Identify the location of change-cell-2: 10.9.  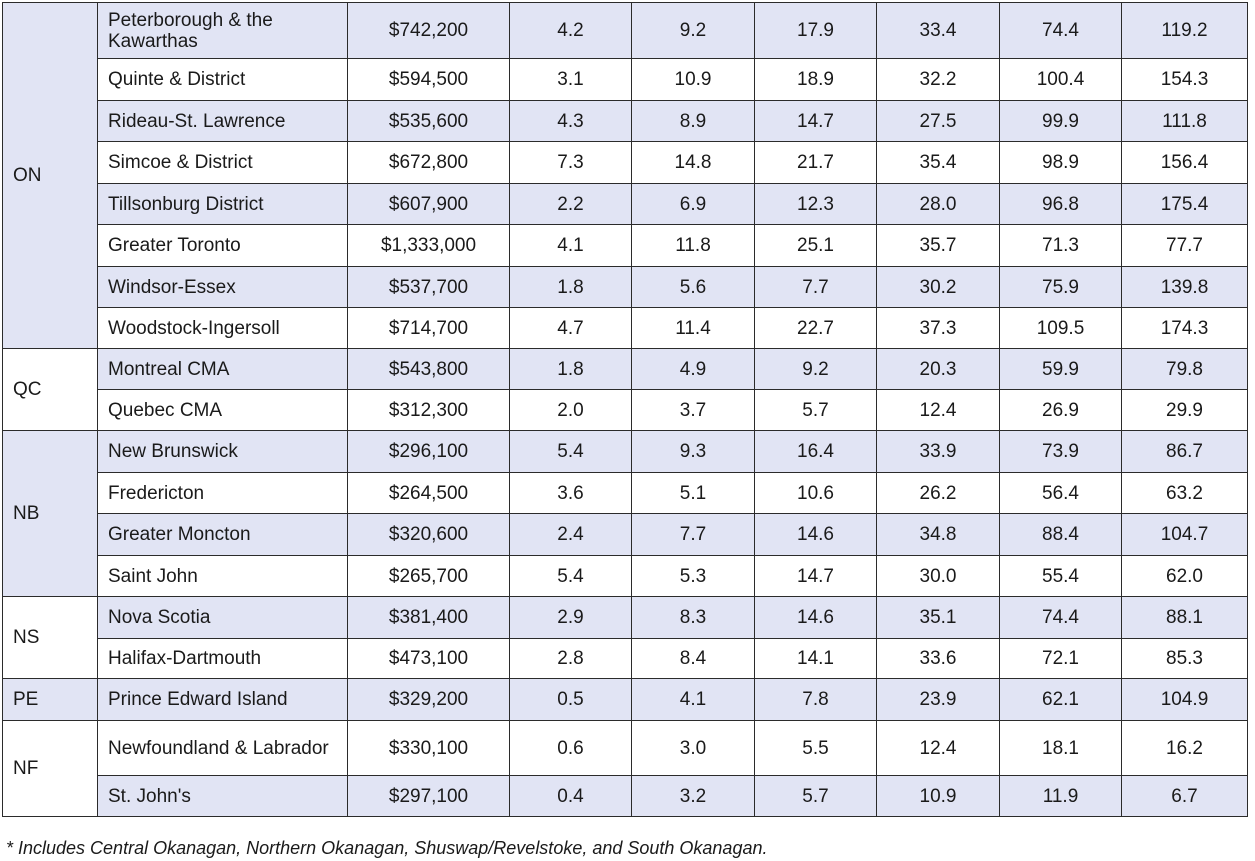
(693, 79).